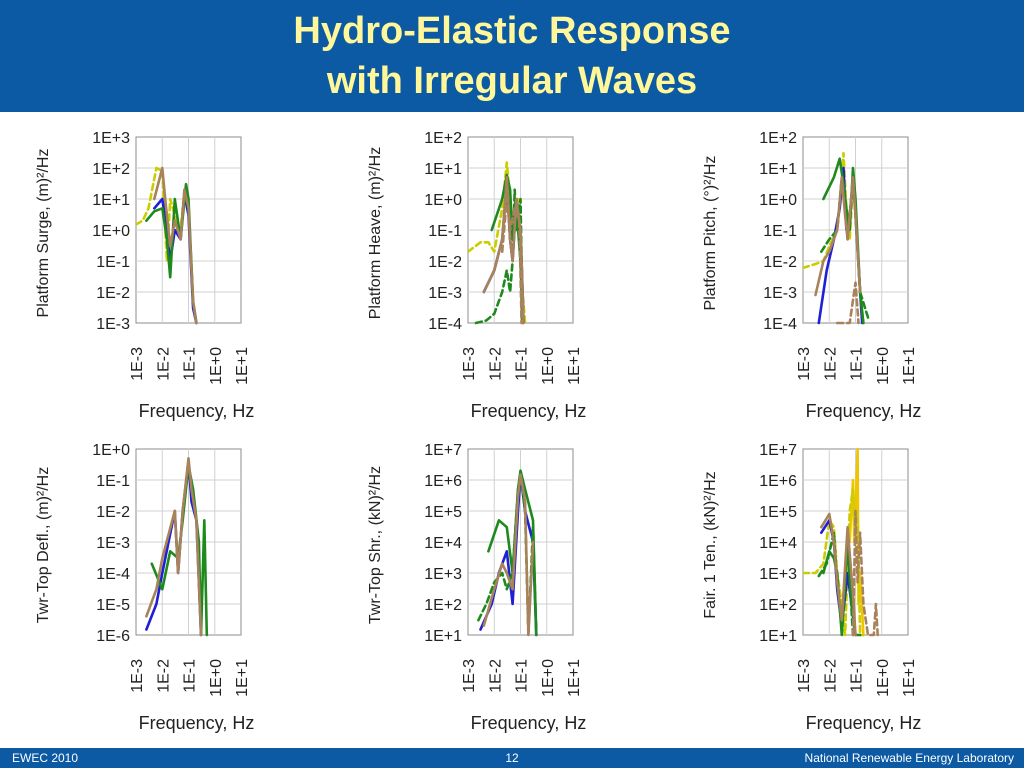 The width and height of the screenshot is (1024, 768). Describe the element at coordinates (710, 544) in the screenshot. I see `y-axis-label: Fair. 1 Ten., (kN)²/Hz` at that location.